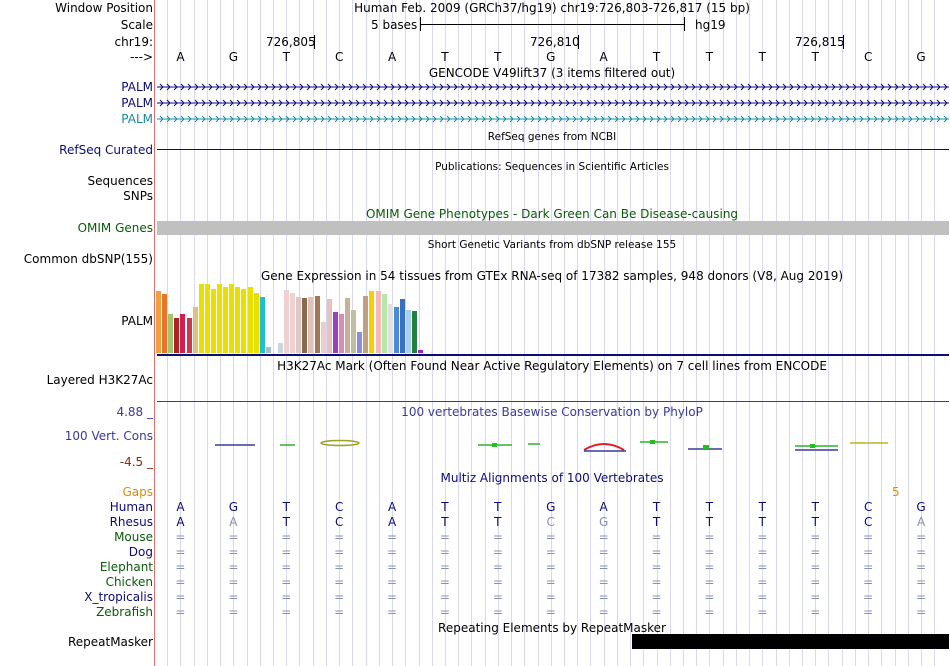  Describe the element at coordinates (552, 628) in the screenshot. I see `repeatmasker-track-title: Repeating Elements by RepeatMasker` at that location.